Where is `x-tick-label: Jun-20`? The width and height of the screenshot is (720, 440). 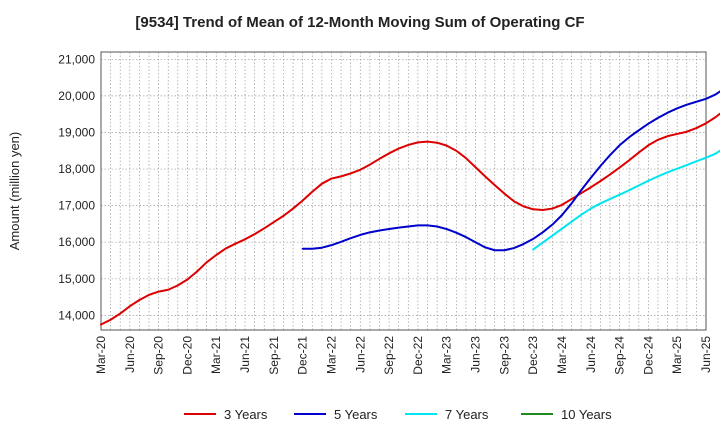
x-tick-label: Jun-20 is located at coordinates (130, 354).